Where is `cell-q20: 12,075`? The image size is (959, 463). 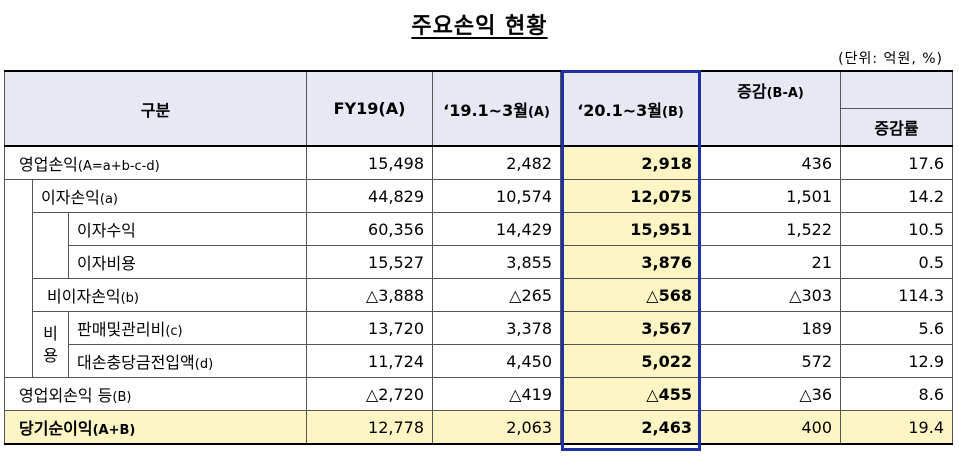 cell-q20: 12,075 is located at coordinates (630, 196).